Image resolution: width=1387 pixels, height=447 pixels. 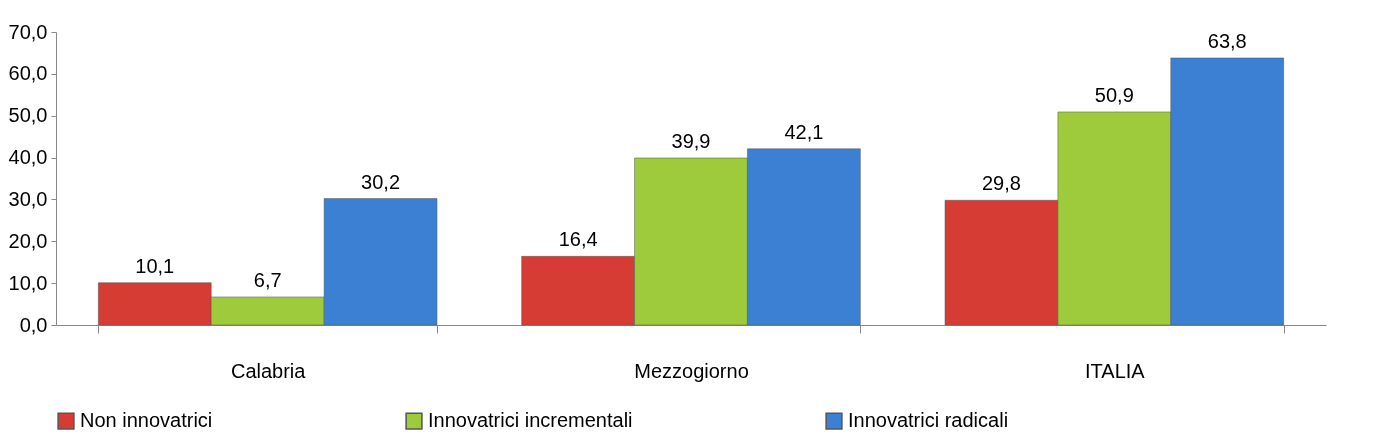 What do you see at coordinates (1227, 40) in the screenshot?
I see `data-label: 63,8` at bounding box center [1227, 40].